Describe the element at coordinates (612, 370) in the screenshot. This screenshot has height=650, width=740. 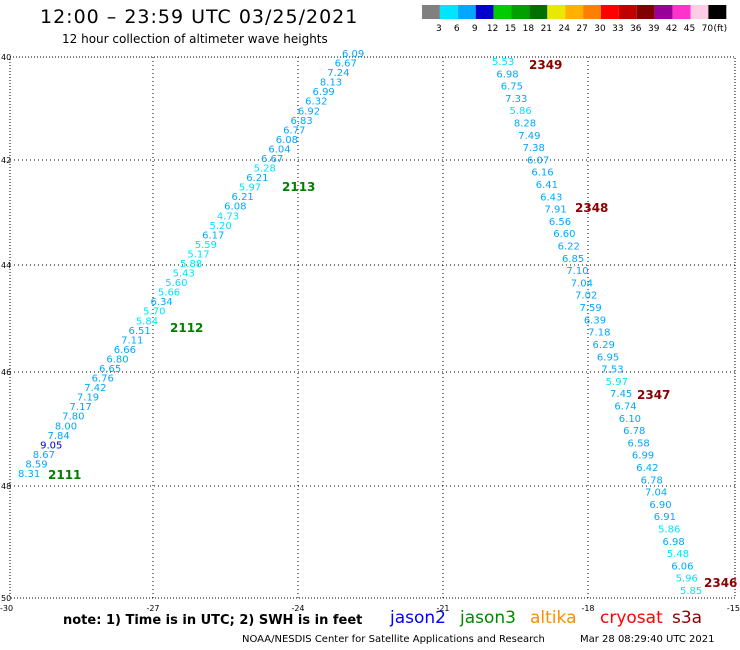
I see `wave-height-value: 7.53` at that location.